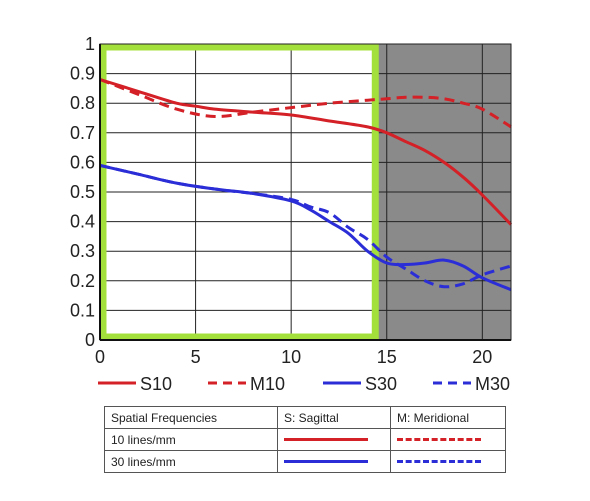 The image size is (590, 501). I want to click on x-tick-labels: 0 5 10 15 20, so click(293, 357).